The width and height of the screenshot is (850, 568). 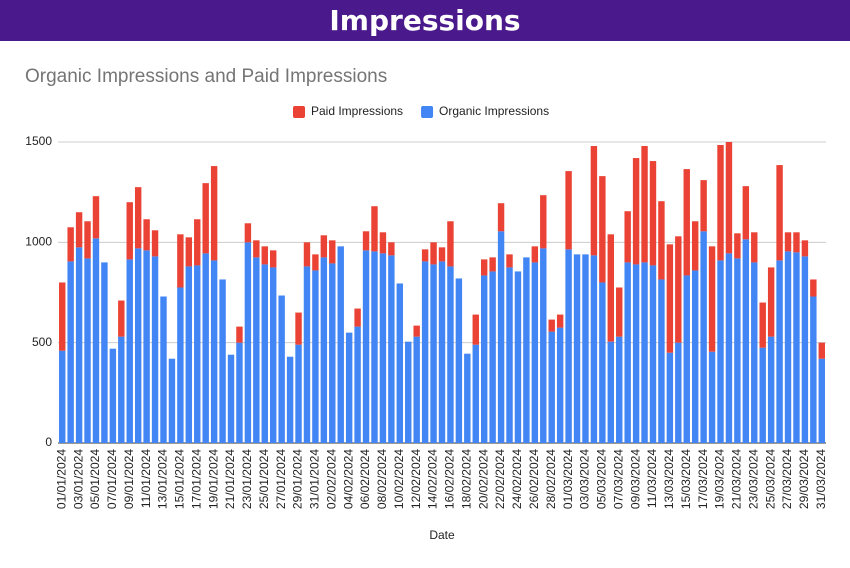 What do you see at coordinates (180, 479) in the screenshot?
I see `x-tick-label: 15/01/2024` at bounding box center [180, 479].